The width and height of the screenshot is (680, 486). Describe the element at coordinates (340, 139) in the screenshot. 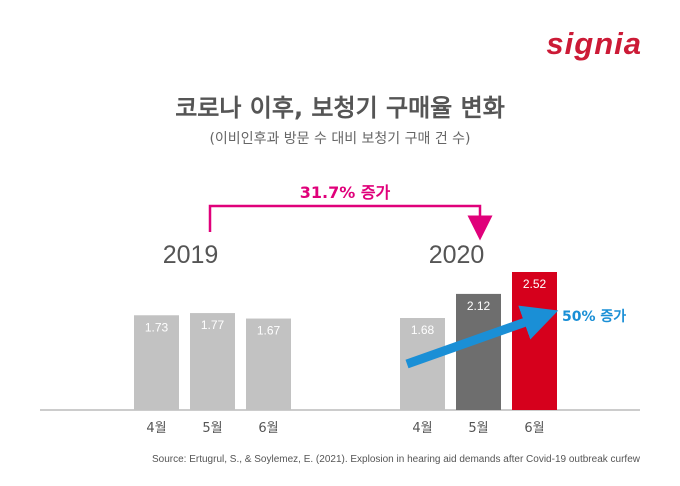

I see `chart-subtitle: (이비인후과 방문 수 대비 보청기 구매 건 수)` at that location.